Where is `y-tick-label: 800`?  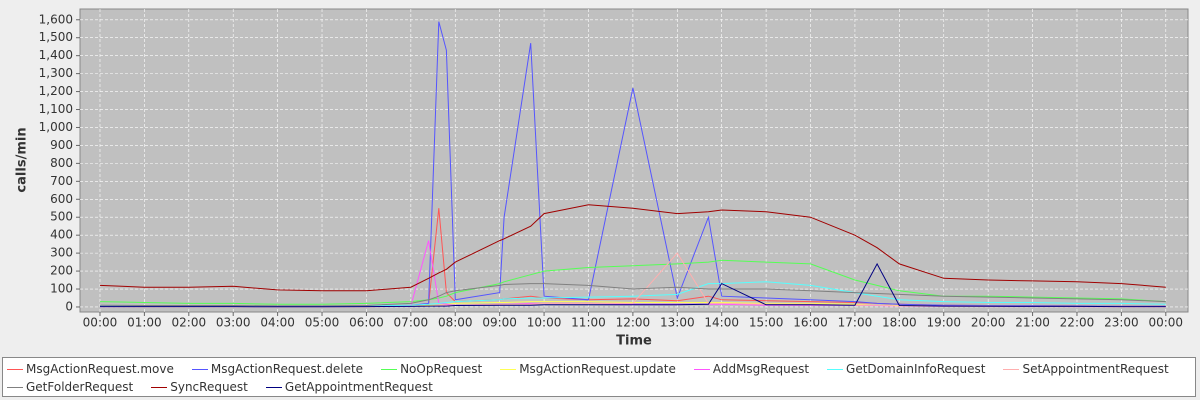
y-tick-label: 800 is located at coordinates (61, 163).